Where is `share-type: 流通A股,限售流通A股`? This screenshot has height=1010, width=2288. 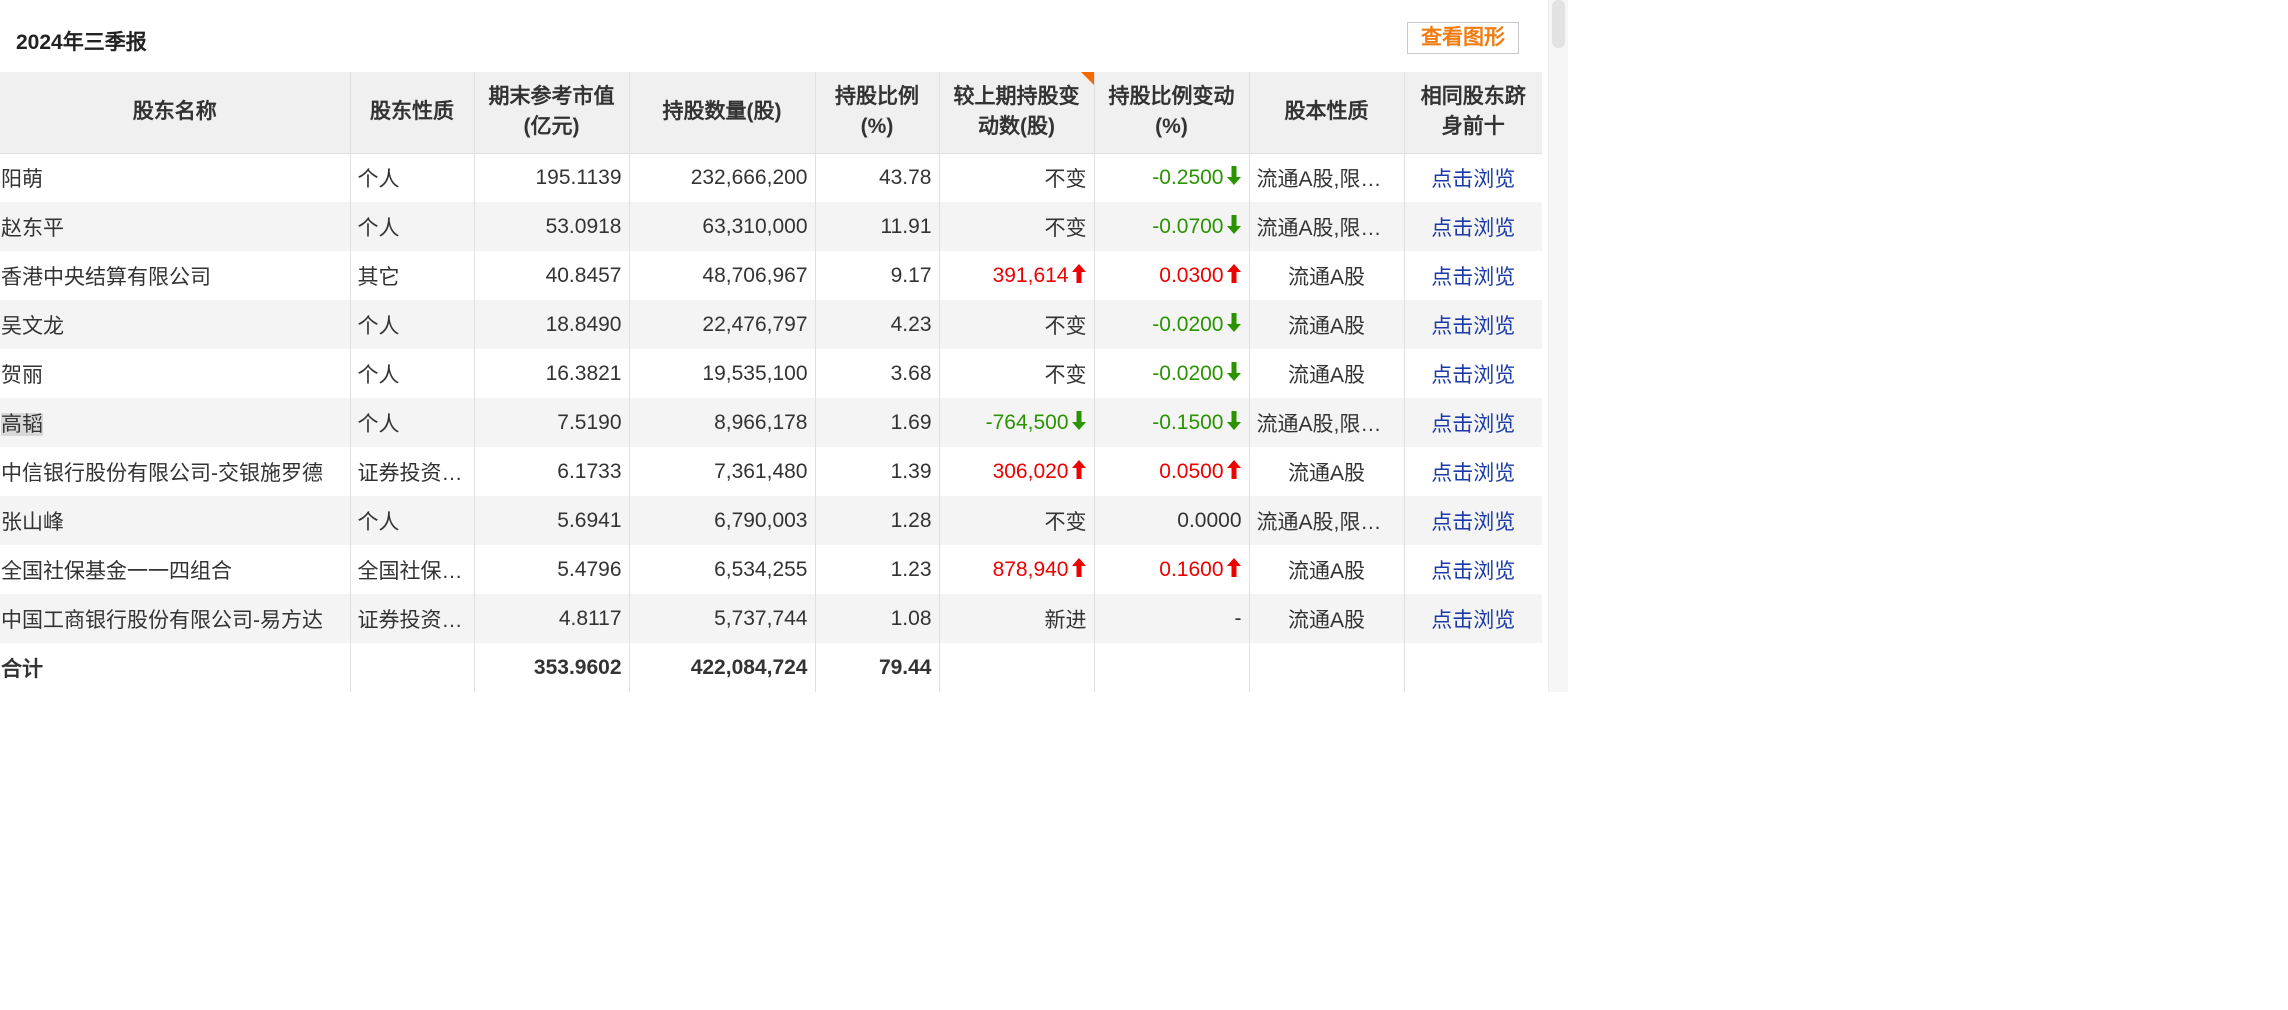
share-type: 流通A股,限售流通A股 is located at coordinates (1327, 226).